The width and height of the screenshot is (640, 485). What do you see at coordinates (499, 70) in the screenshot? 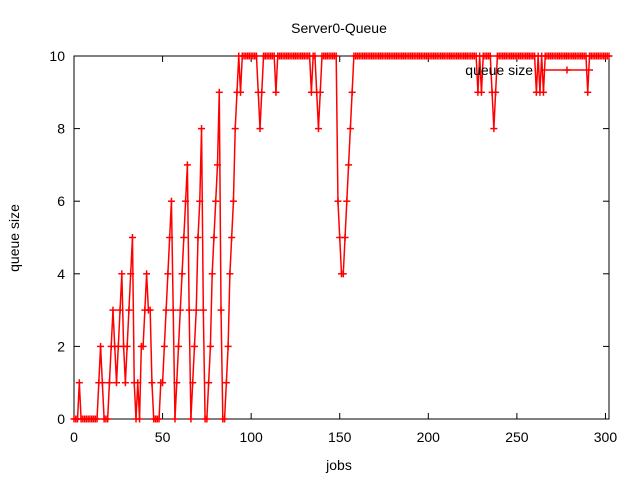
I see `legend-label: queue size` at bounding box center [499, 70].